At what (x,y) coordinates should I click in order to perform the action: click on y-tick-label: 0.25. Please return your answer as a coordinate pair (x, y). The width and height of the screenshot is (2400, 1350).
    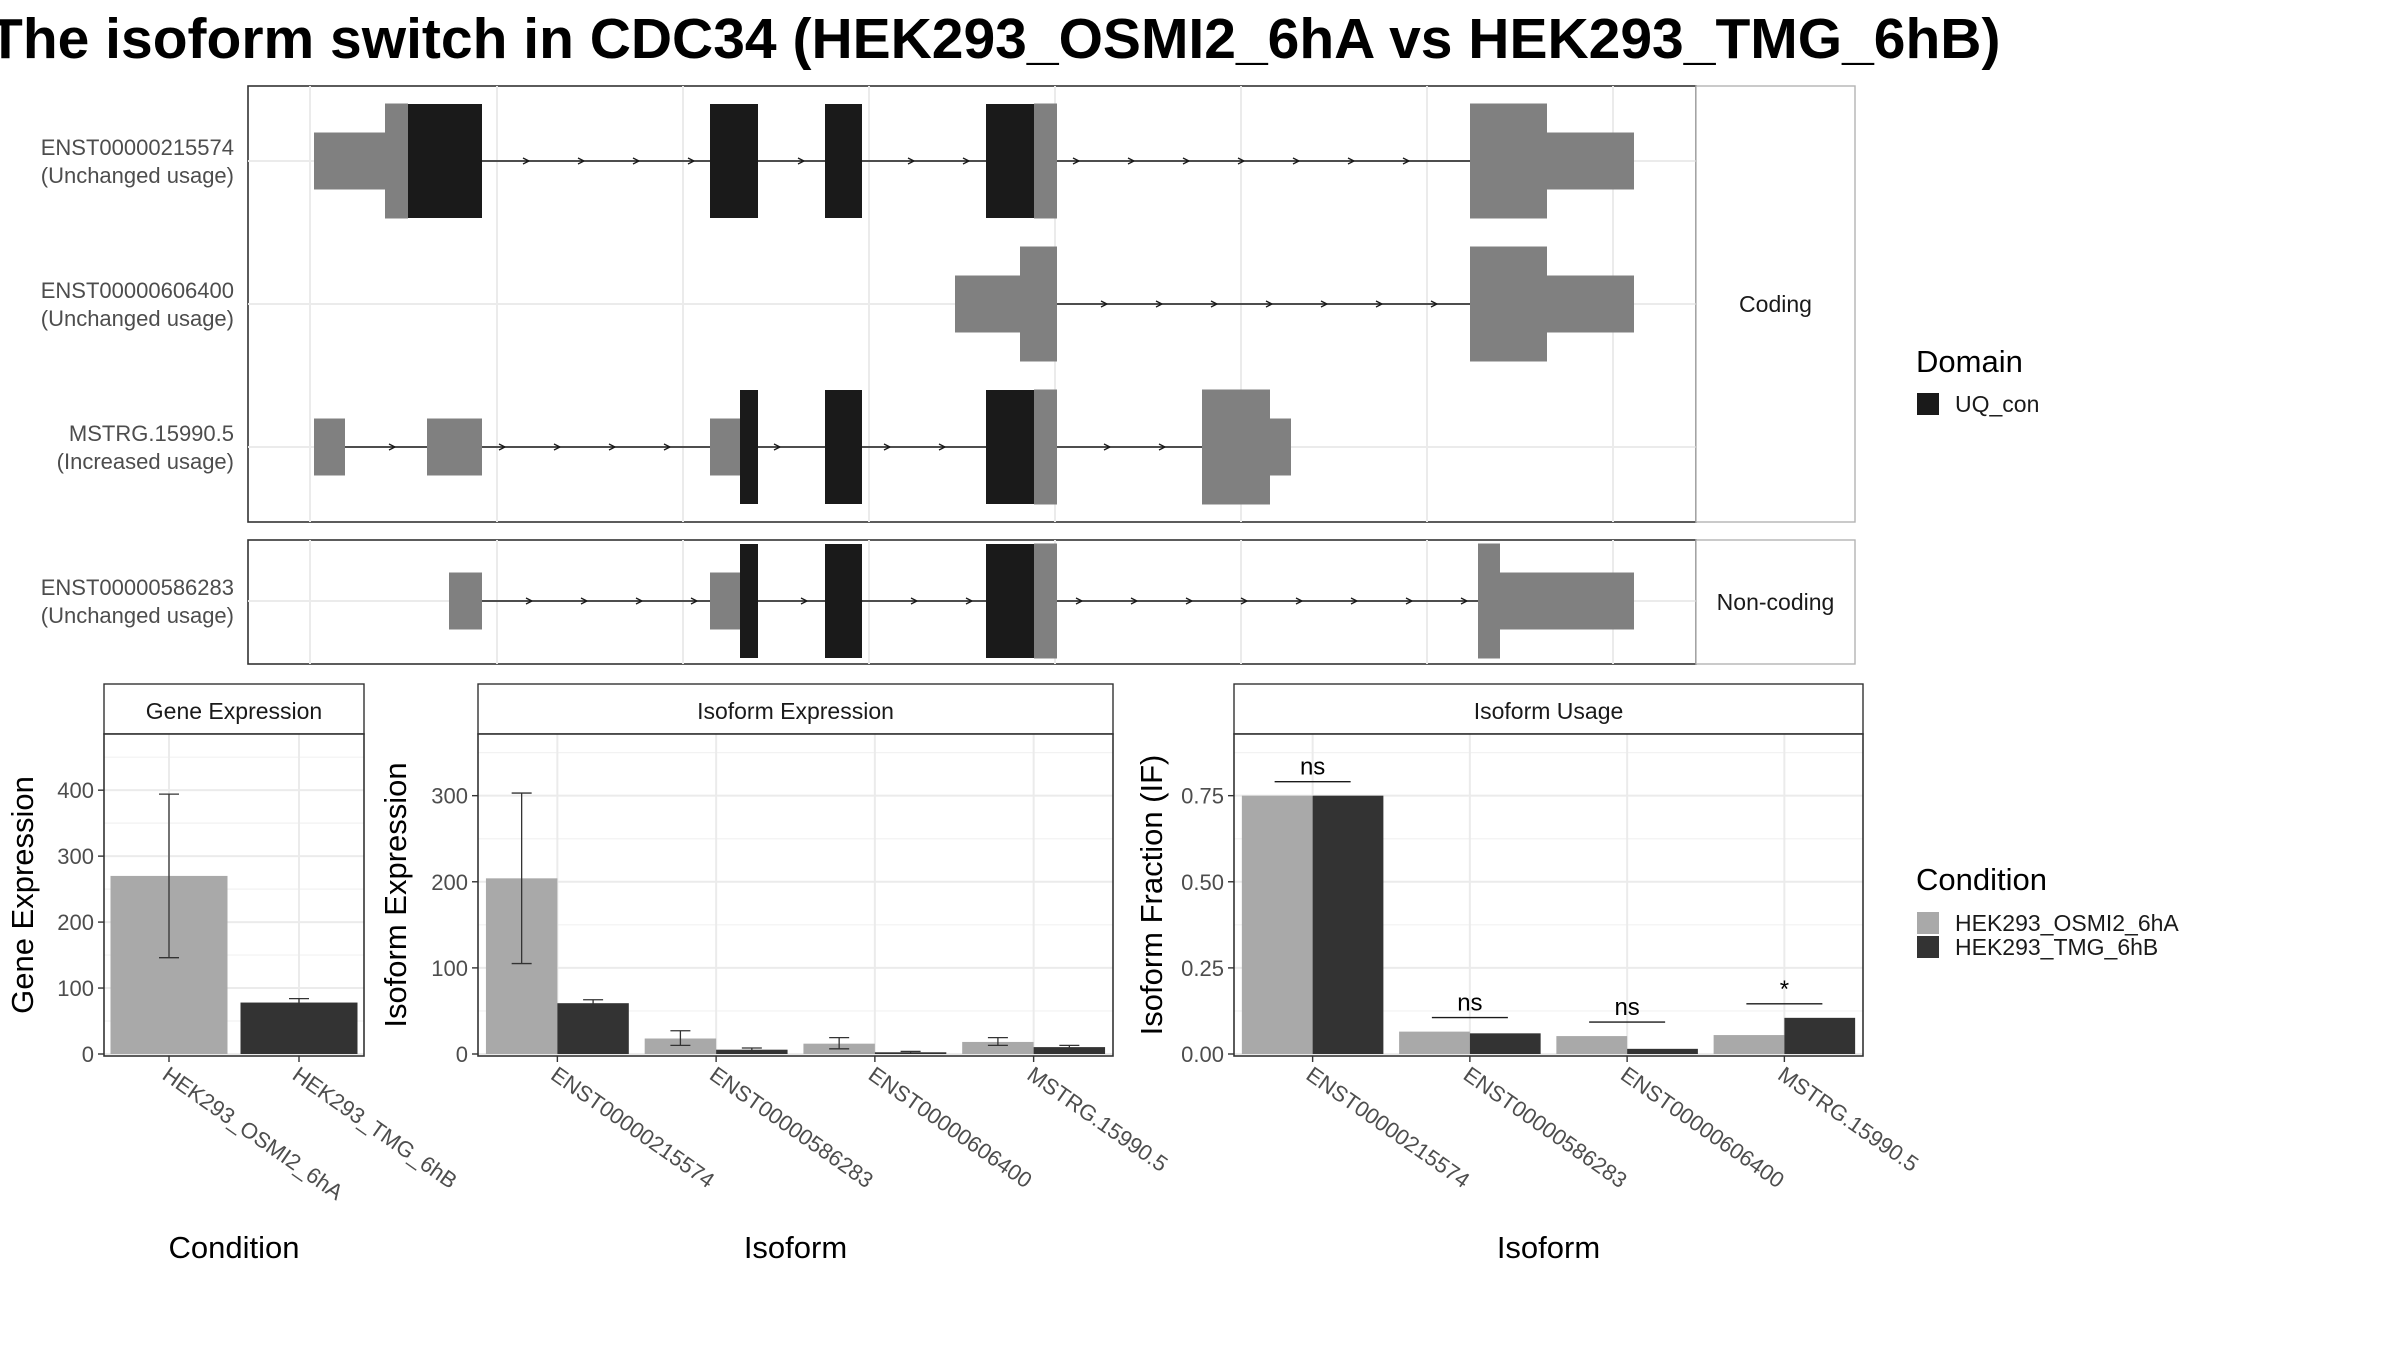
    Looking at the image, I should click on (1202, 968).